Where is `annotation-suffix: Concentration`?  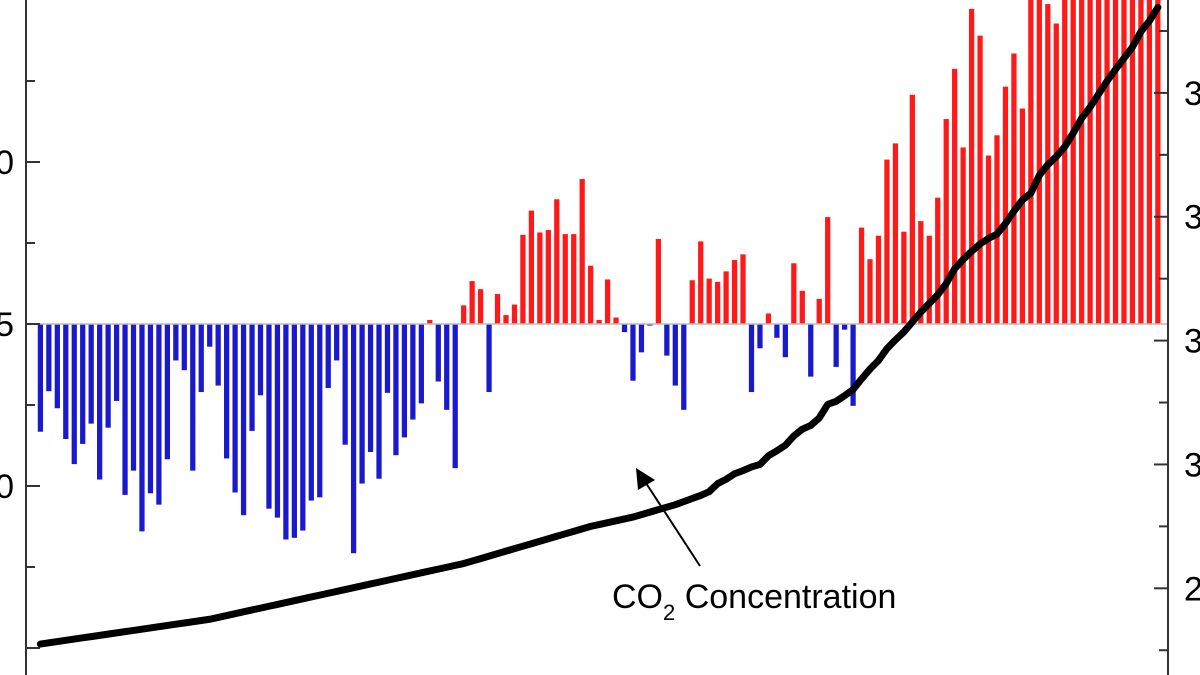
annotation-suffix: Concentration is located at coordinates (785, 597).